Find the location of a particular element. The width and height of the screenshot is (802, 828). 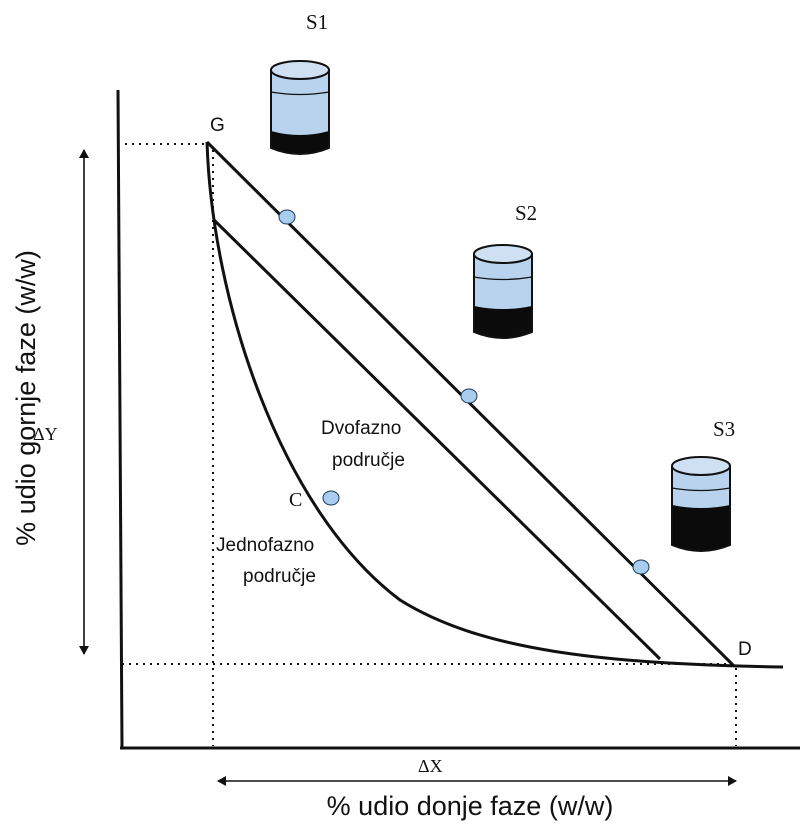

delta-x-label: ΔX is located at coordinates (430, 766).